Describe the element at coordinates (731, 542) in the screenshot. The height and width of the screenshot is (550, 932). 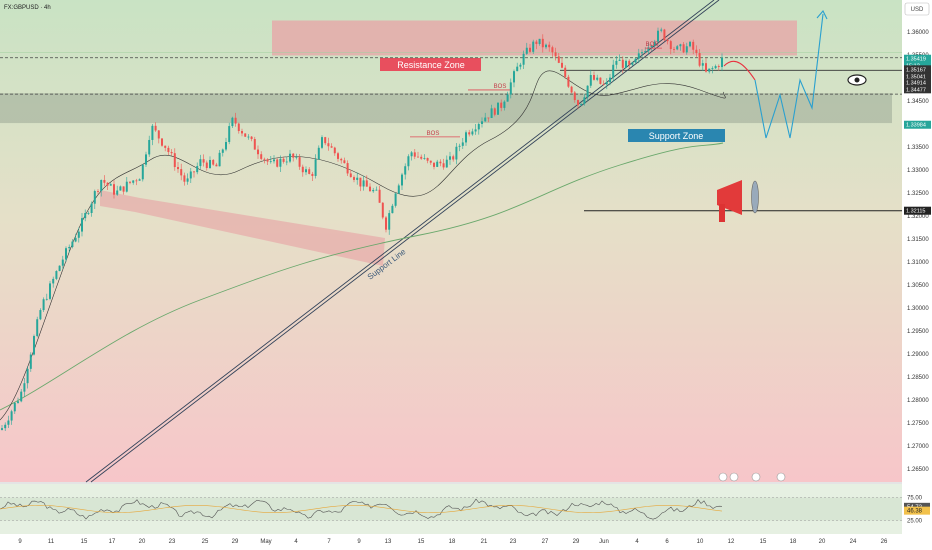
I see `x-tick-label: 12` at that location.